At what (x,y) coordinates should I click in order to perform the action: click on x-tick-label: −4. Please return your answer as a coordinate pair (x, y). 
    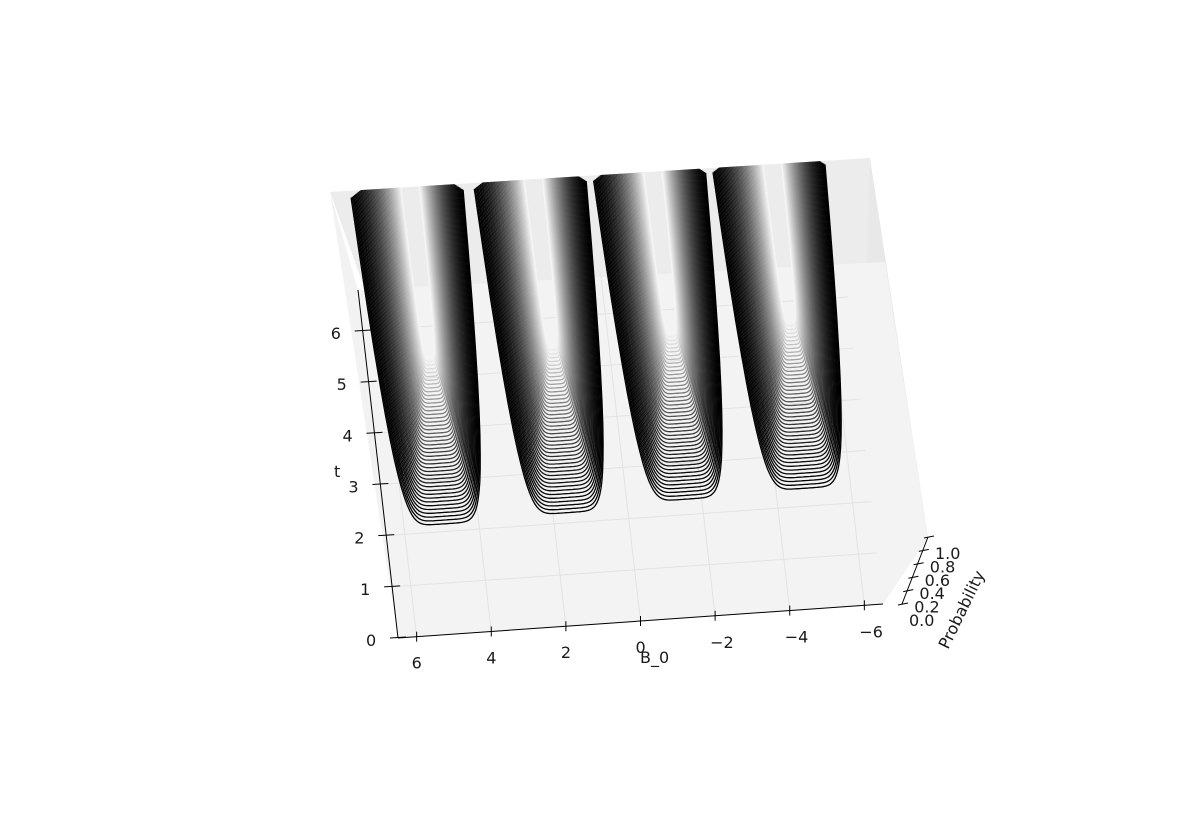
    Looking at the image, I should click on (797, 637).